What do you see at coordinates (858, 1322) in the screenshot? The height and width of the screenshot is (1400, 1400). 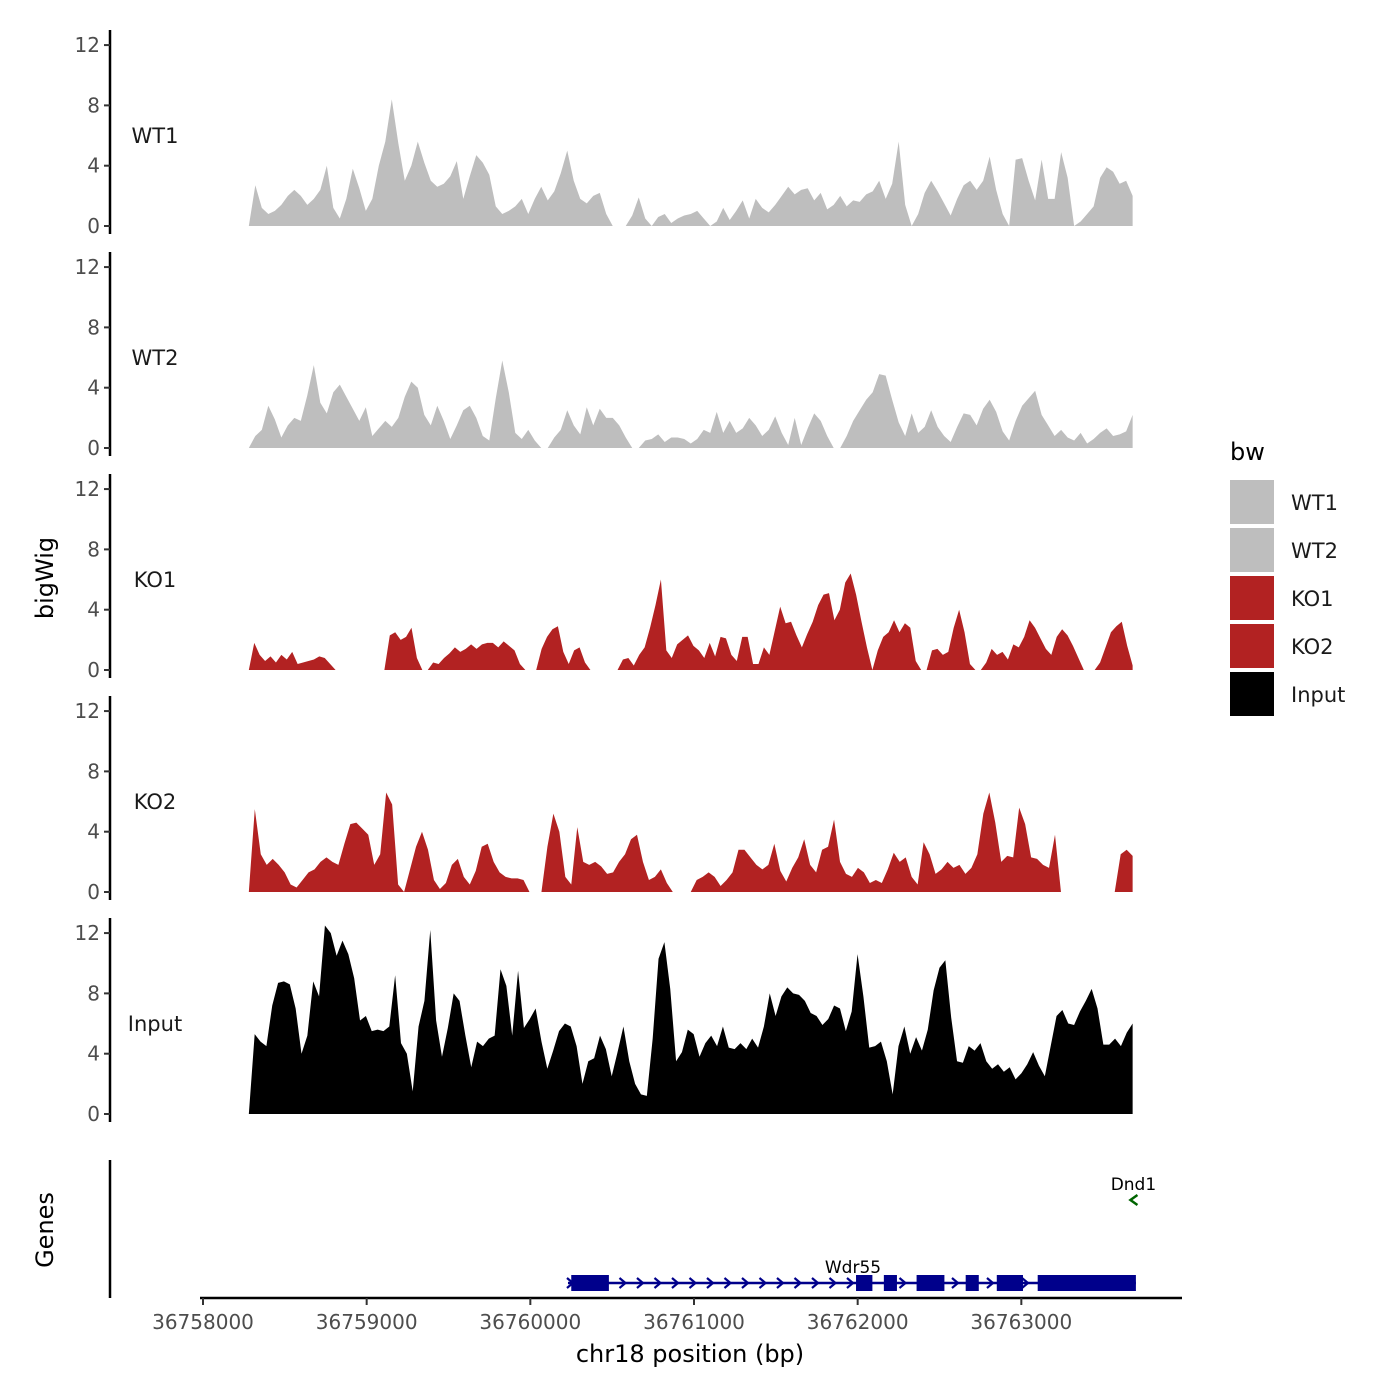 I see `x-tick-label: 36762000` at bounding box center [858, 1322].